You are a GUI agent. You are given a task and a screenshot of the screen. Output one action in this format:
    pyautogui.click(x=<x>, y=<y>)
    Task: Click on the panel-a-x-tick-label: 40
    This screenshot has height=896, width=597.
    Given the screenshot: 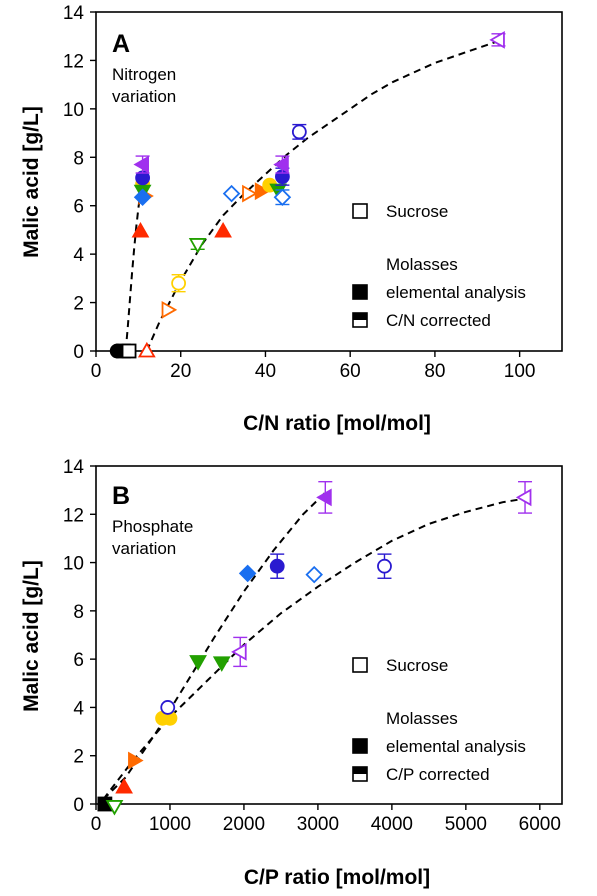 What is the action you would take?
    pyautogui.click(x=265, y=371)
    